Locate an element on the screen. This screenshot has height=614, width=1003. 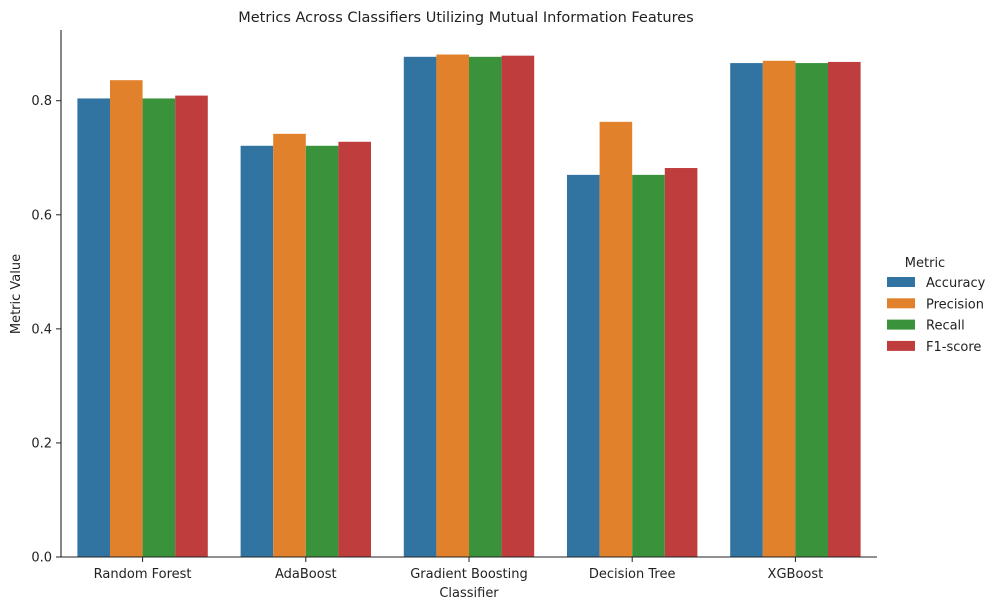
x-tick-label: XGBoost is located at coordinates (796, 574).